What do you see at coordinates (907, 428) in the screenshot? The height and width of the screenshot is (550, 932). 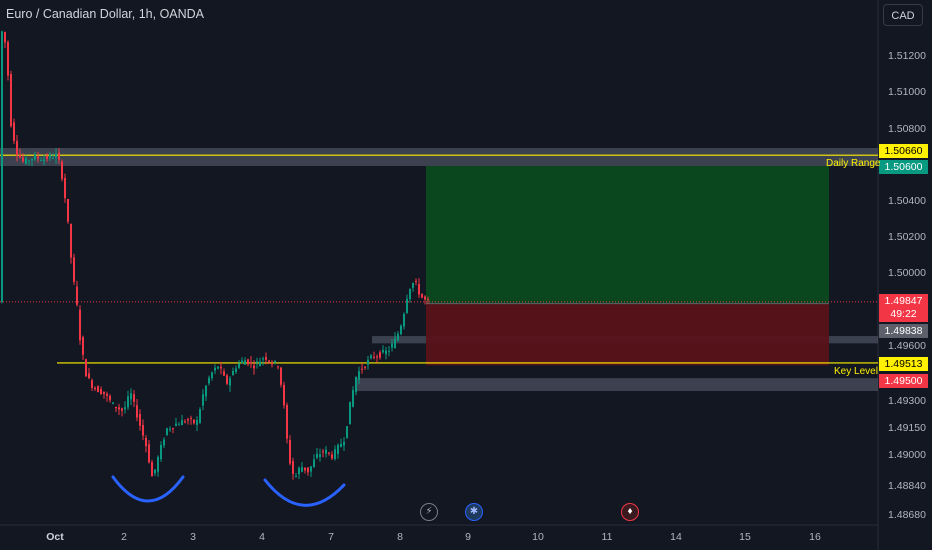 I see `price-tick-label: 1.49150` at bounding box center [907, 428].